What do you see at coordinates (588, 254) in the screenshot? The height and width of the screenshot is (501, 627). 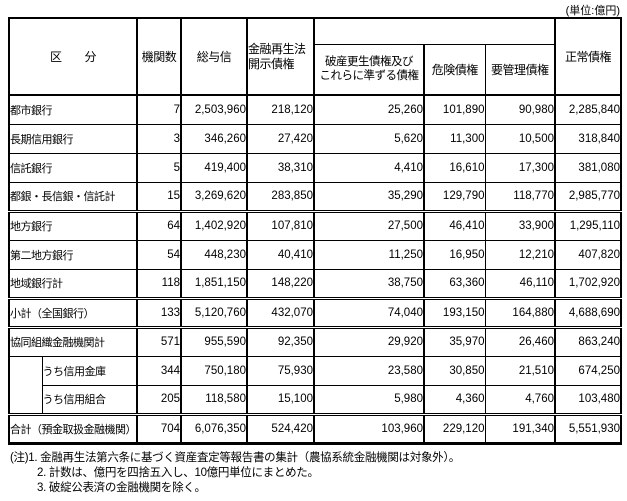 I see `cell-normal: 407,820` at bounding box center [588, 254].